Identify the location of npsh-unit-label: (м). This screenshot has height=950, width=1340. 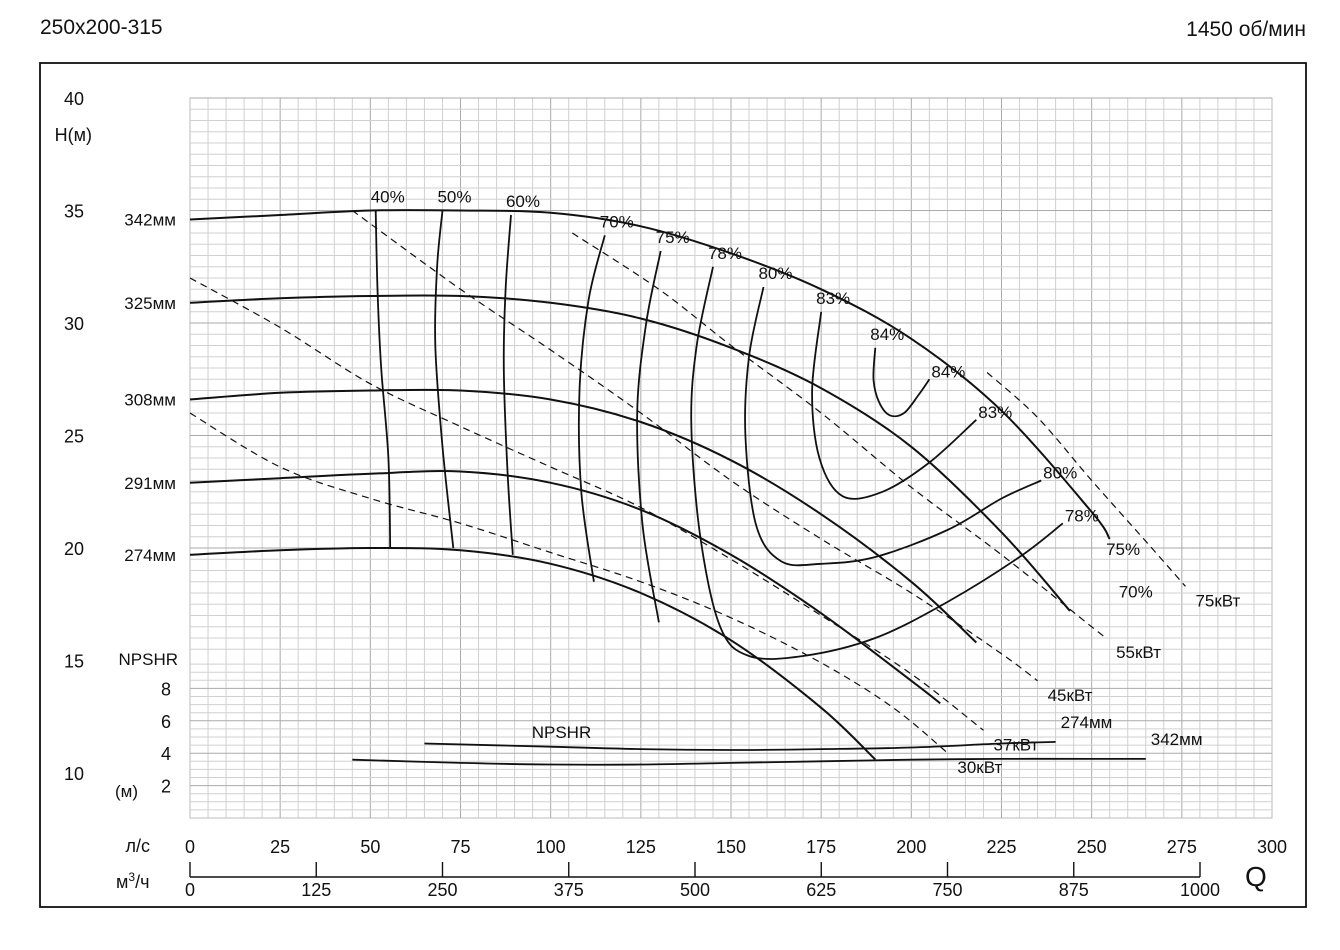
(126, 791).